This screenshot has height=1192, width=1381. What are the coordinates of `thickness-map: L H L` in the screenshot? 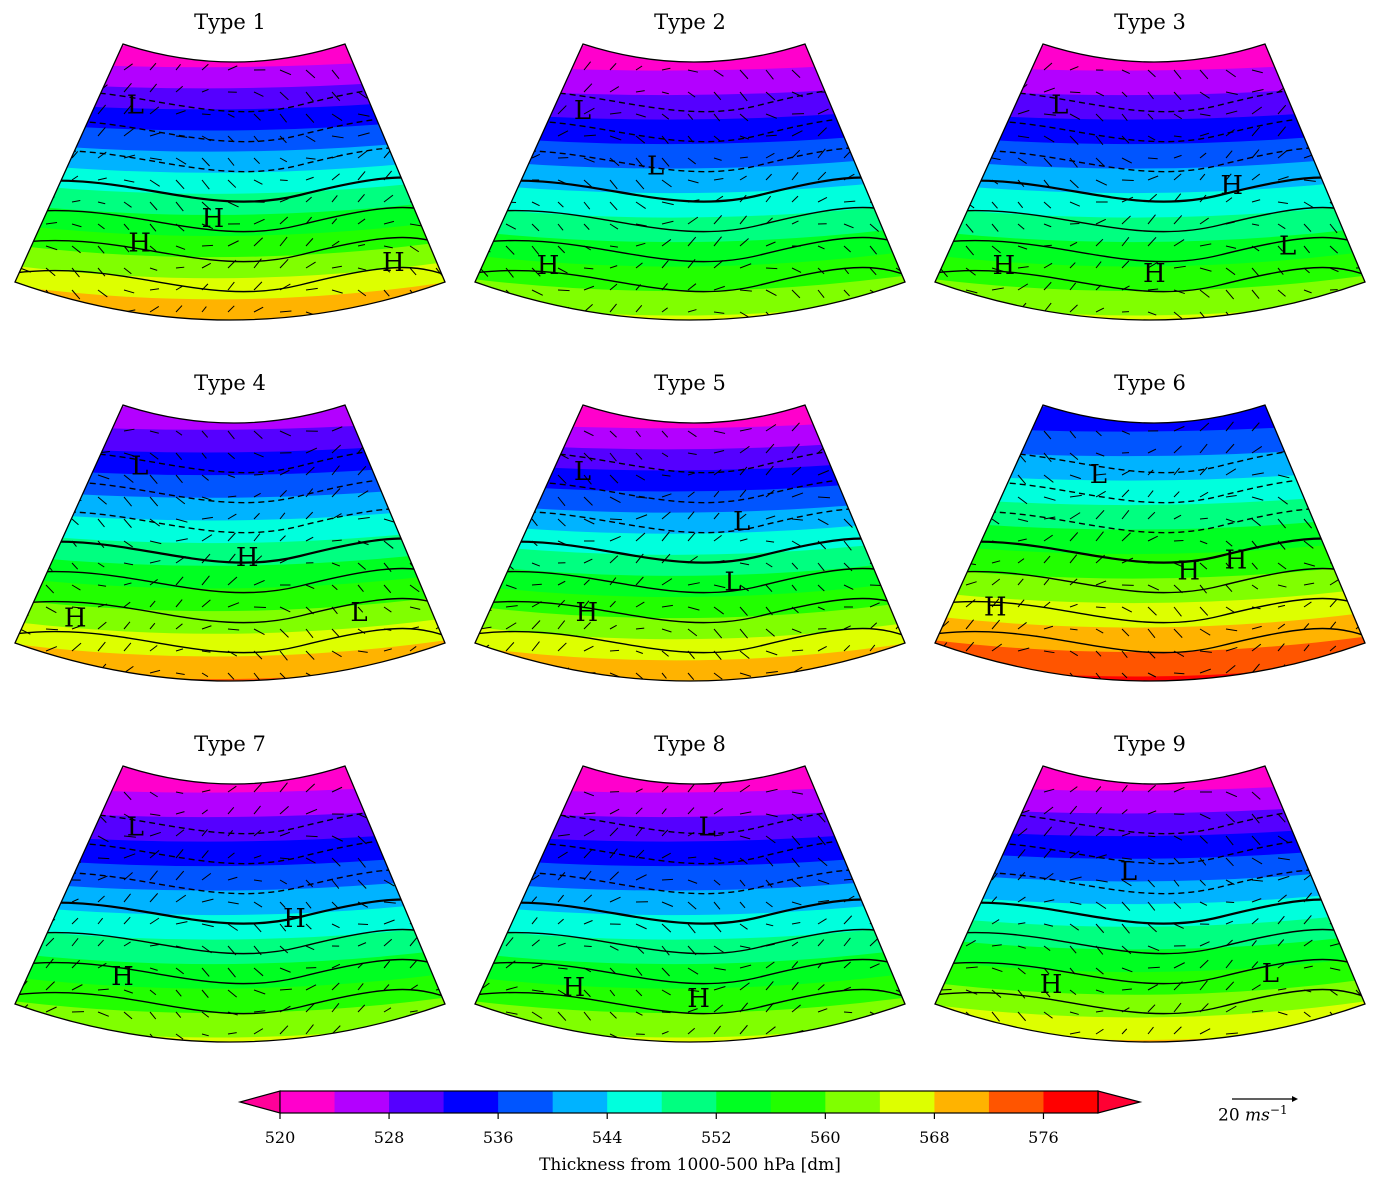 It's located at (1150, 904).